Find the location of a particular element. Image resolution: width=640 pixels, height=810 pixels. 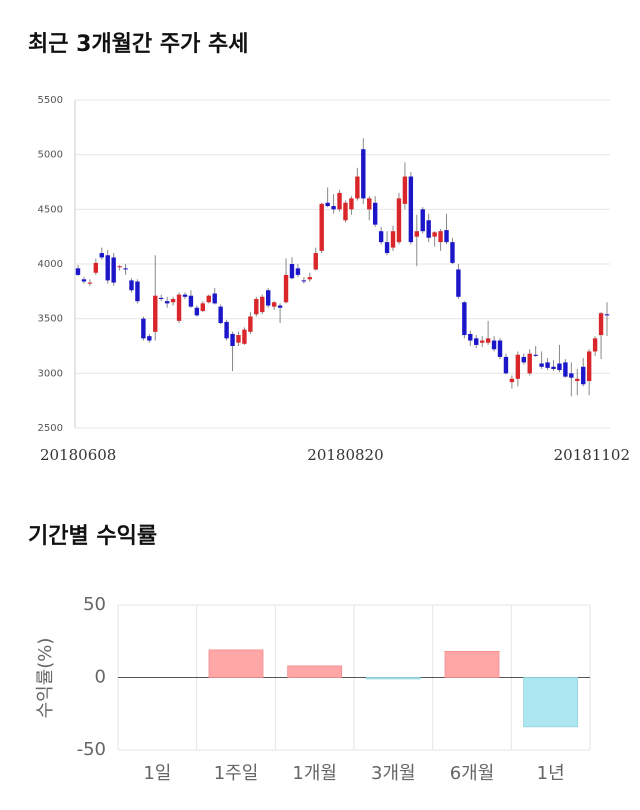

x-tick-label: 1일 is located at coordinates (157, 773).